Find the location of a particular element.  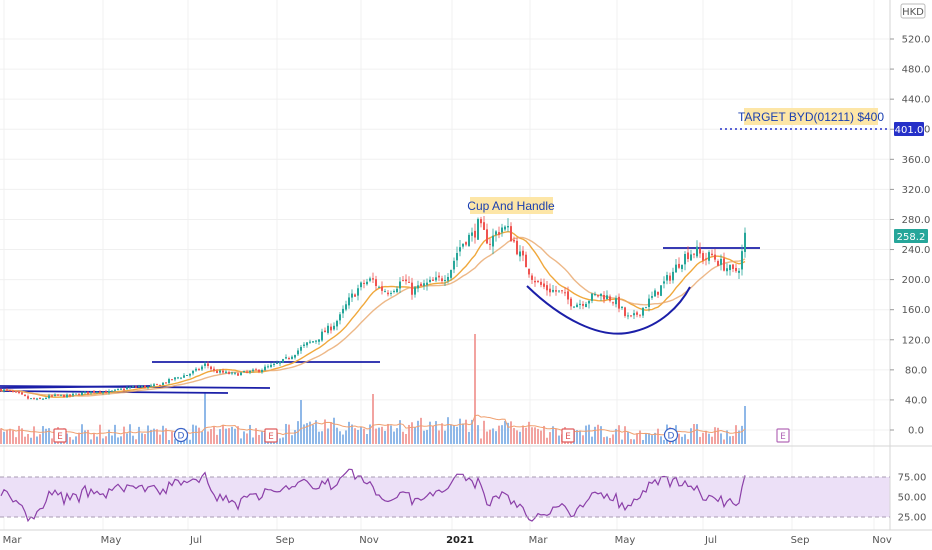

target-label-bg is located at coordinates (811, 116).